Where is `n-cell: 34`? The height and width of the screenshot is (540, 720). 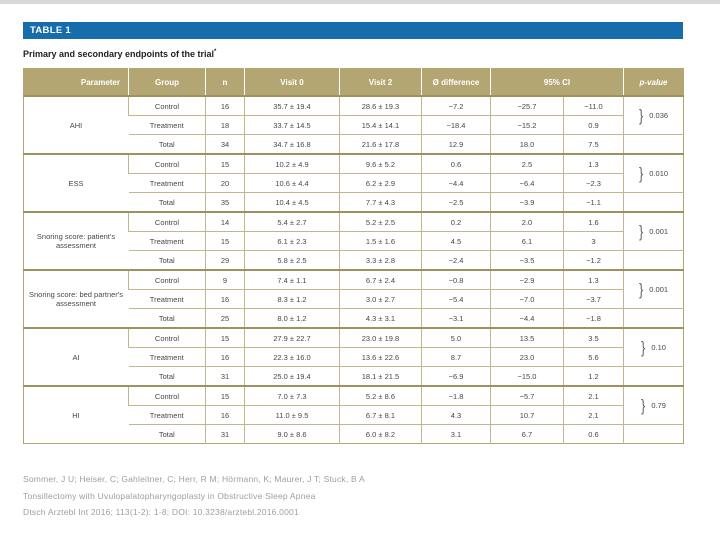 n-cell: 34 is located at coordinates (225, 144).